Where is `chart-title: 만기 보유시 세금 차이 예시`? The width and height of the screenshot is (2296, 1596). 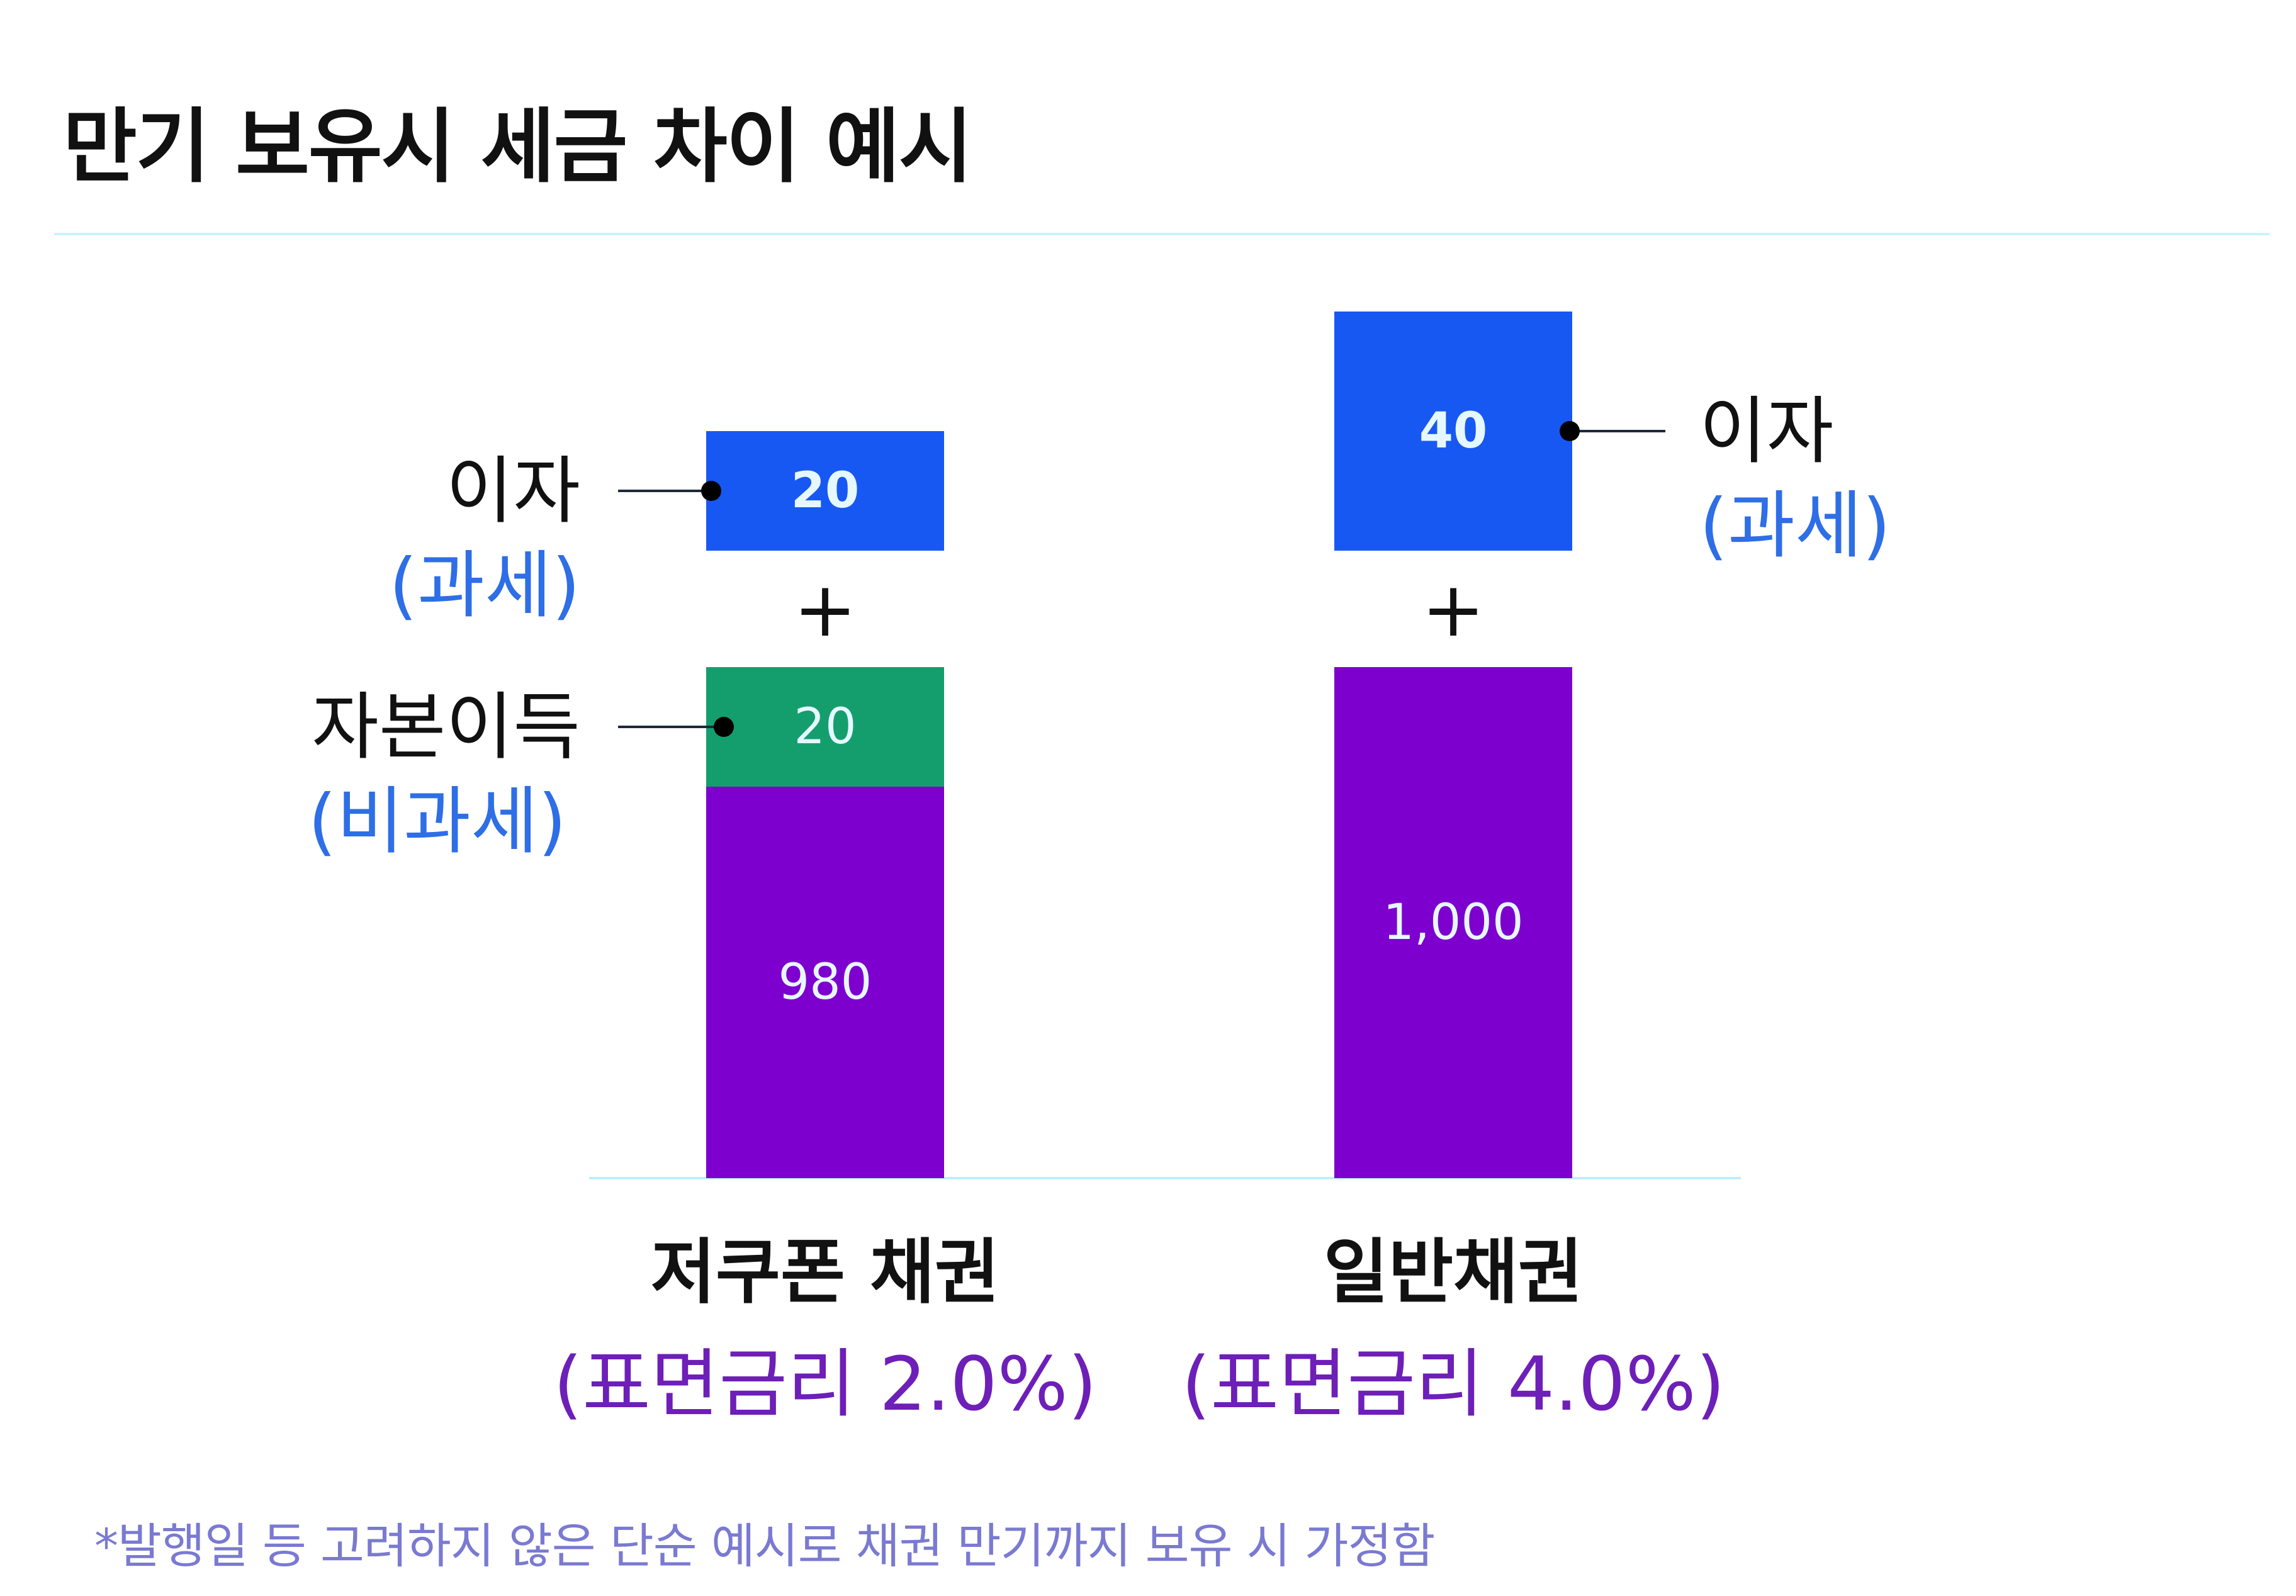 chart-title: 만기 보유시 세금 차이 예시 is located at coordinates (518, 147).